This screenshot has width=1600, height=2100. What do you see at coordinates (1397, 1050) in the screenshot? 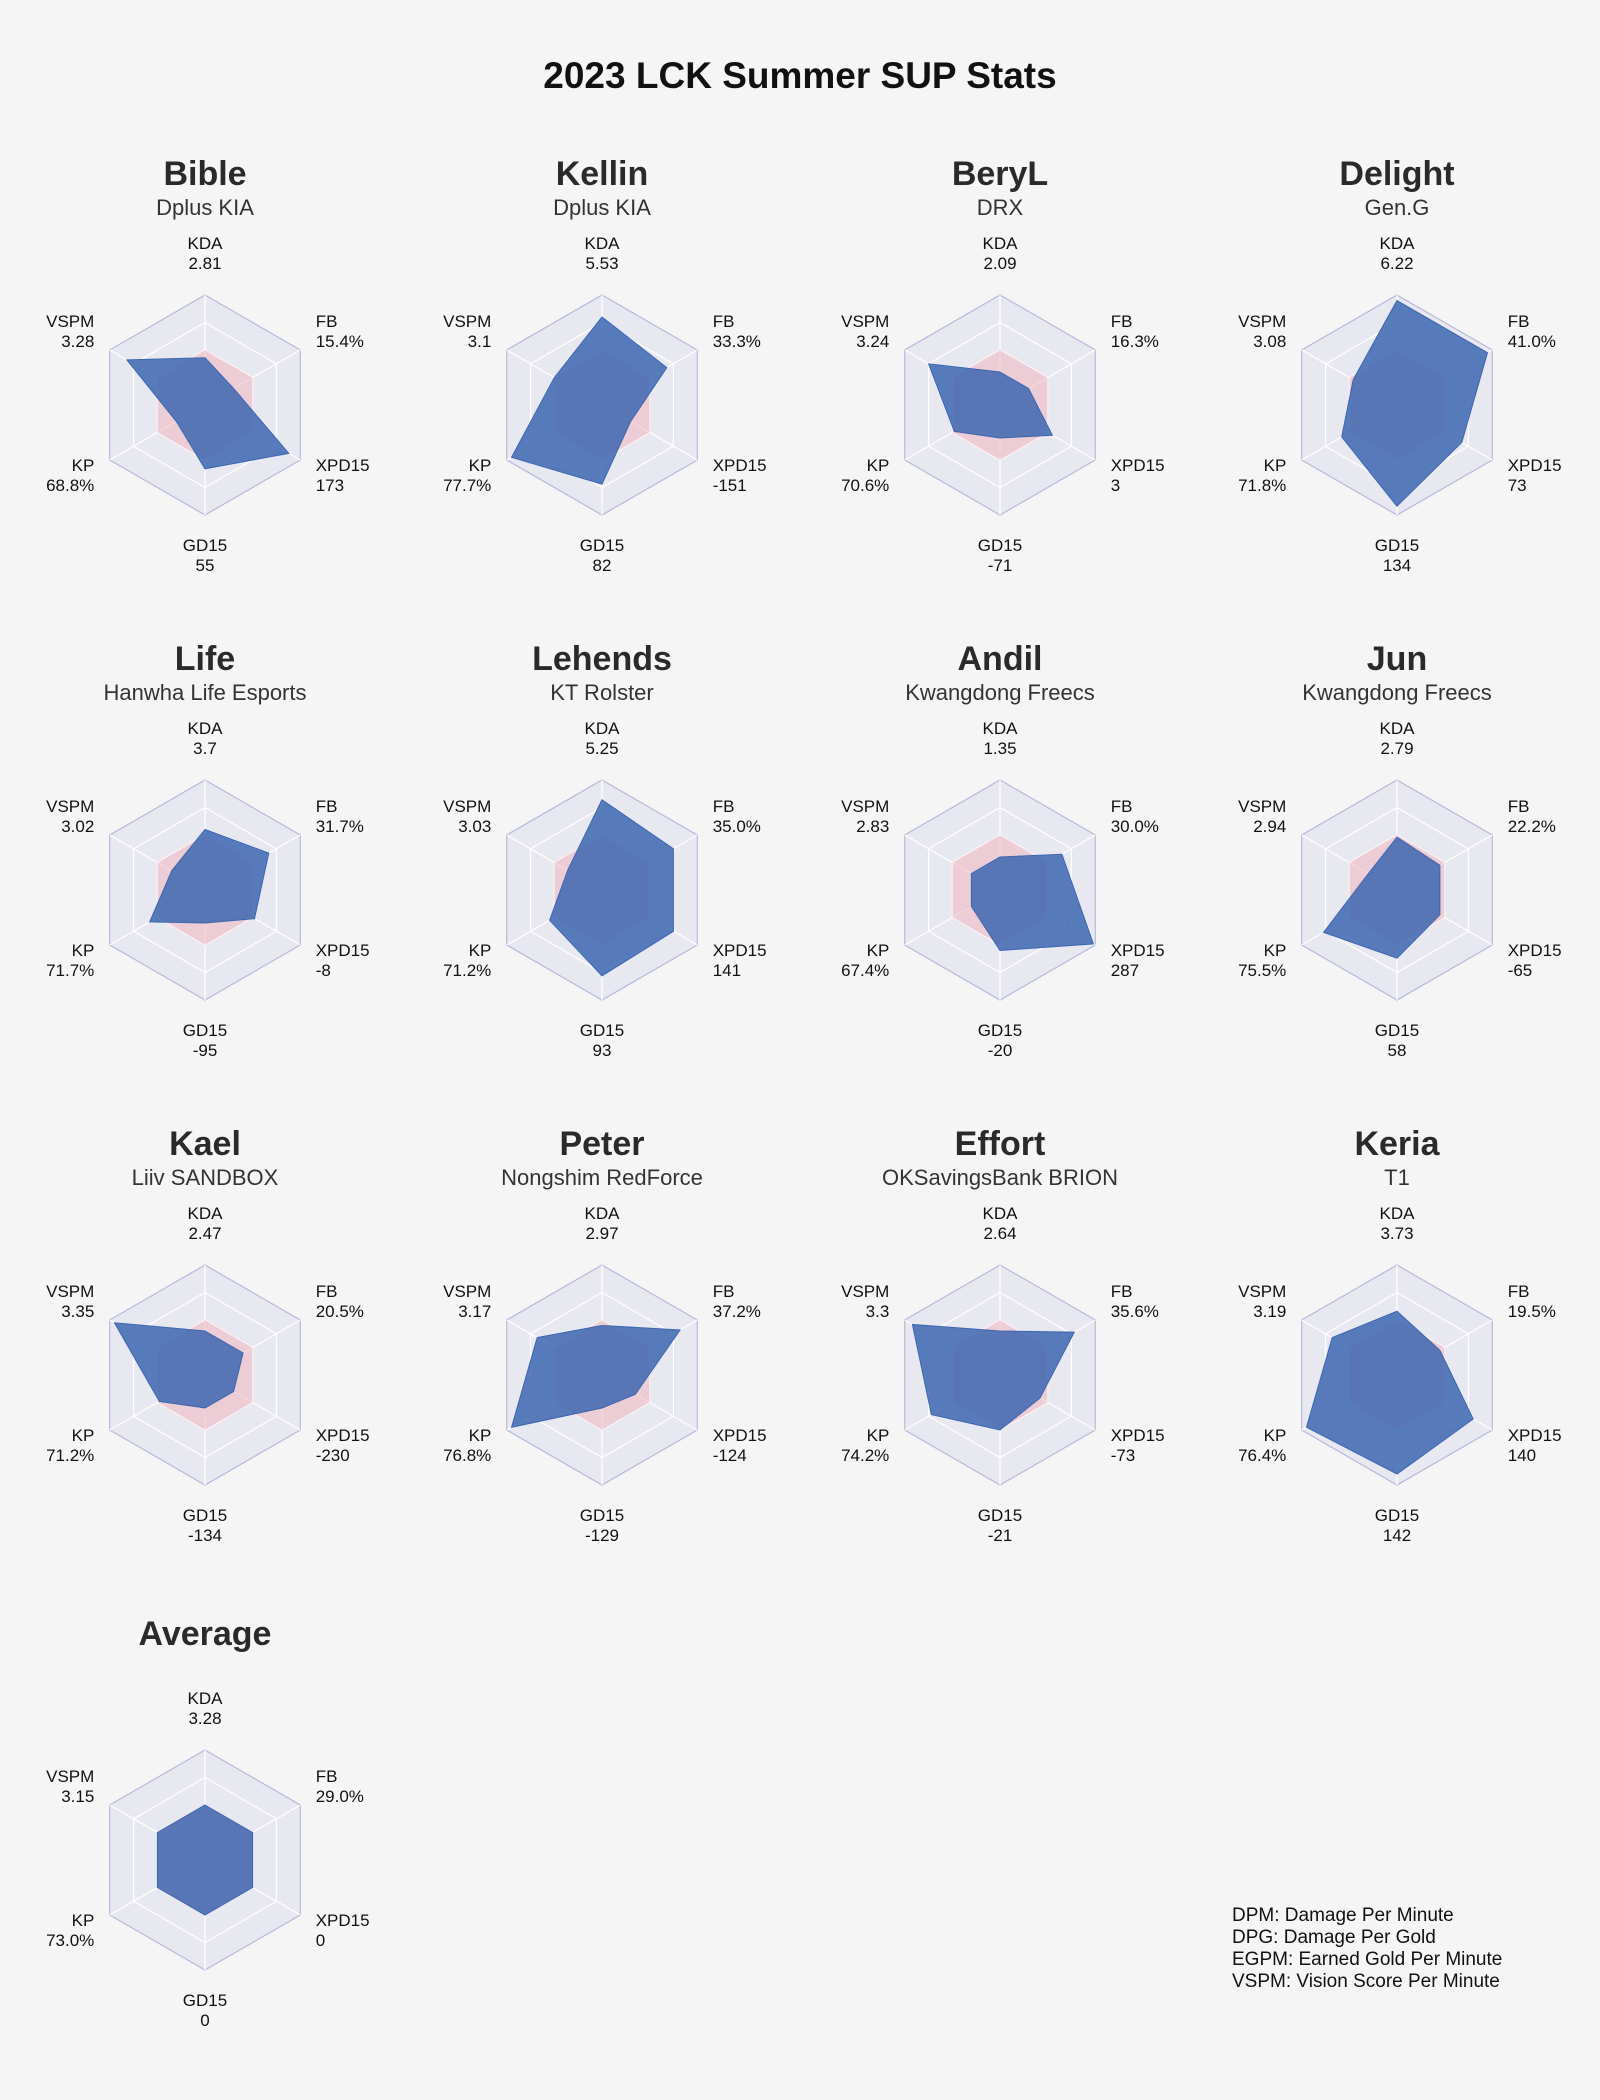
I see `axis-value: 58` at bounding box center [1397, 1050].